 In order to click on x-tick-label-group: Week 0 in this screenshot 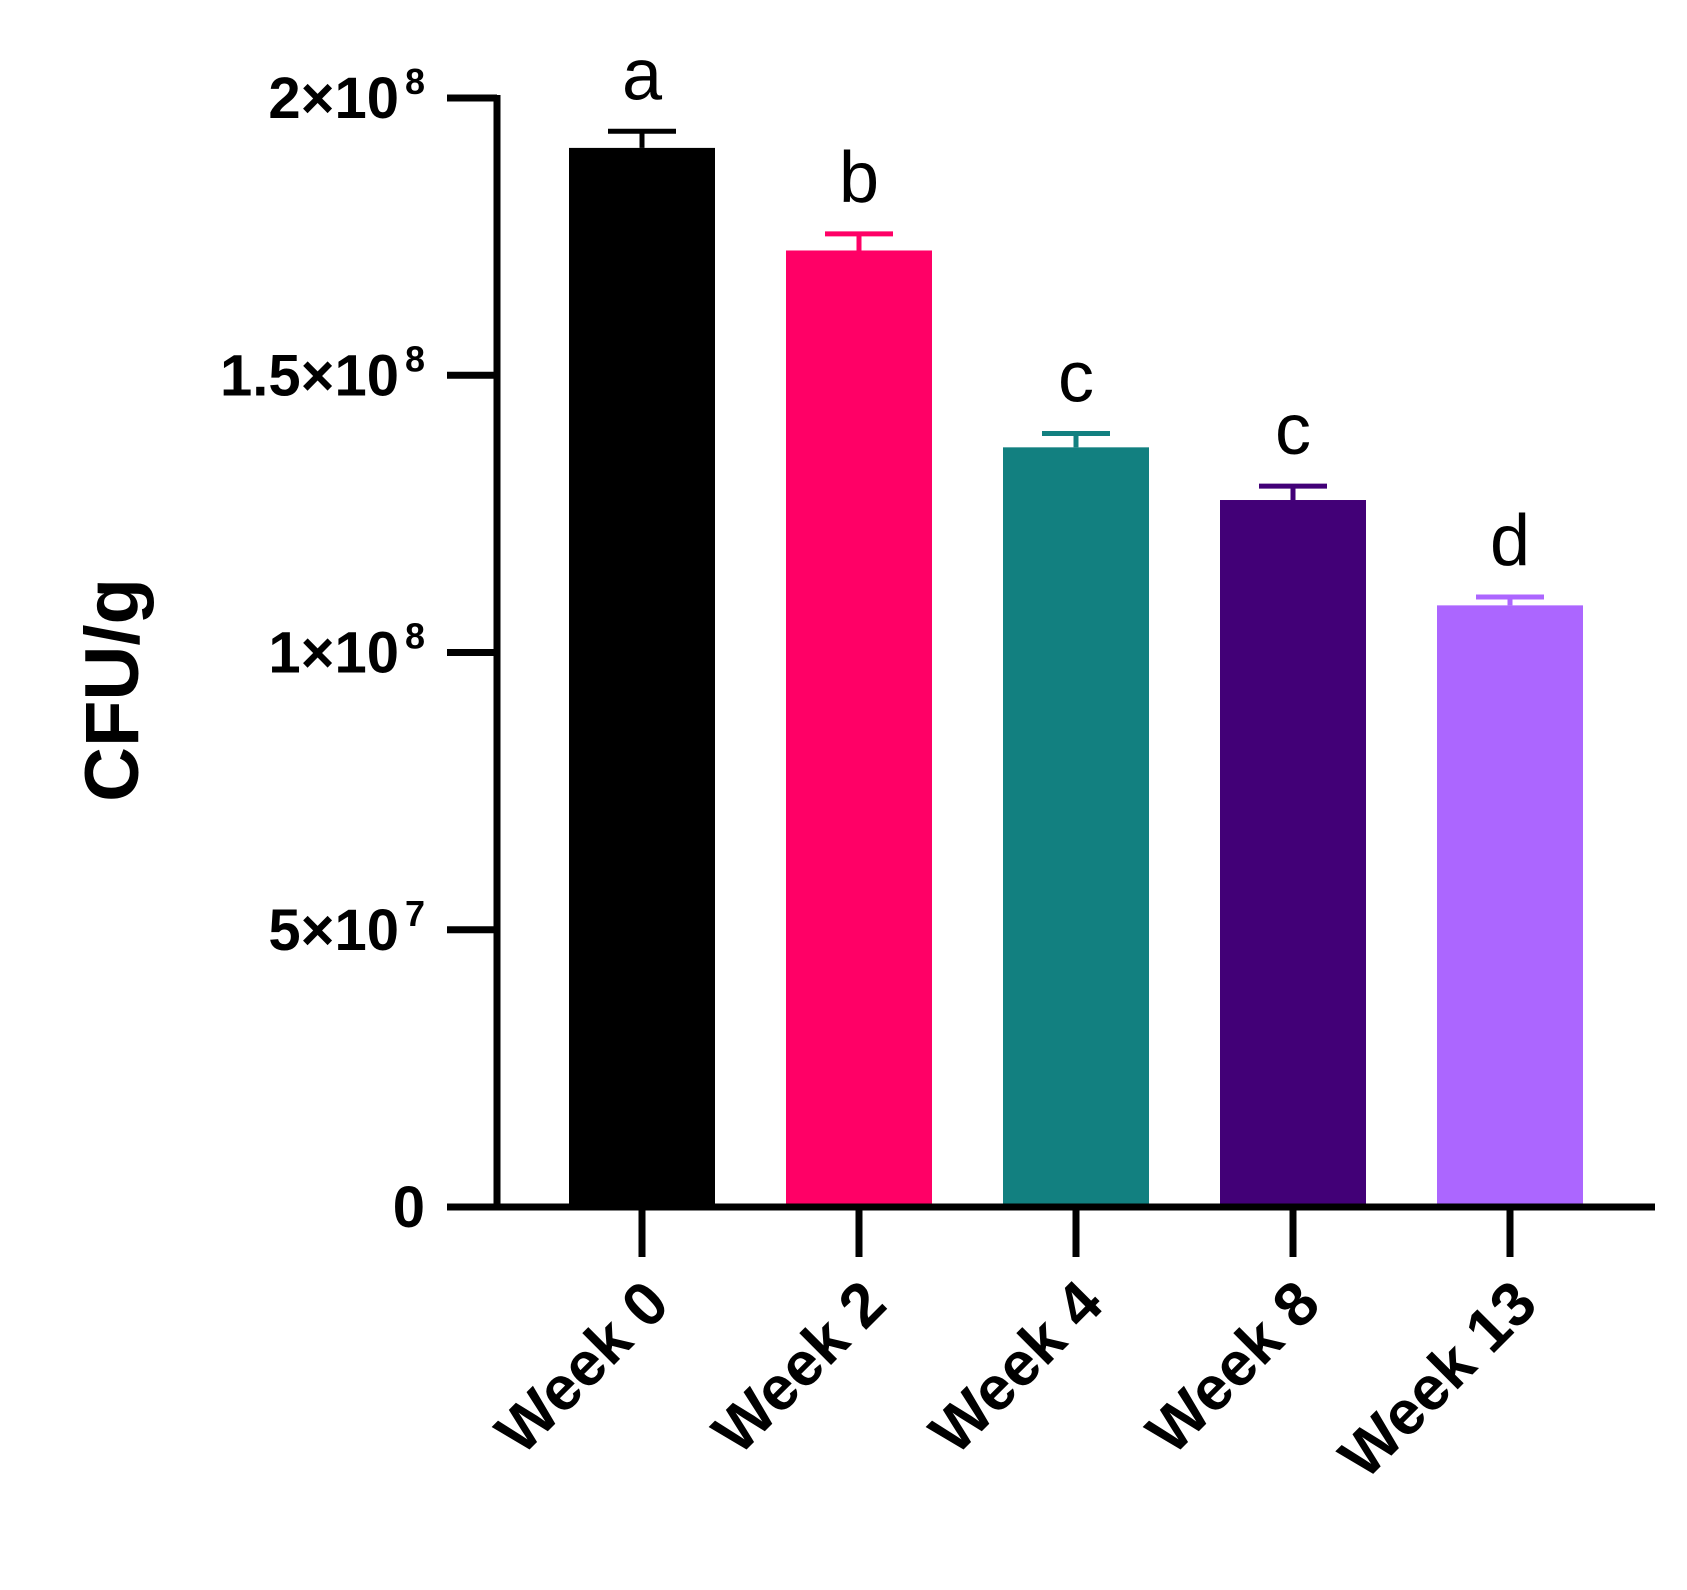, I will do `click(582, 1367)`.